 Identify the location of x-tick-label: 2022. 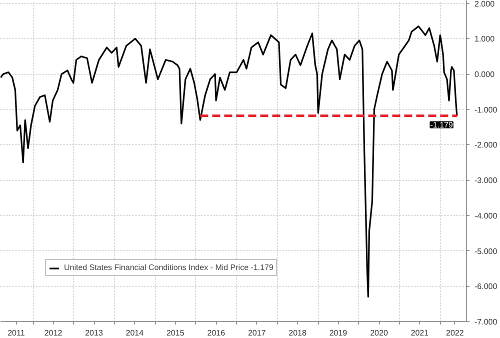
(455, 333).